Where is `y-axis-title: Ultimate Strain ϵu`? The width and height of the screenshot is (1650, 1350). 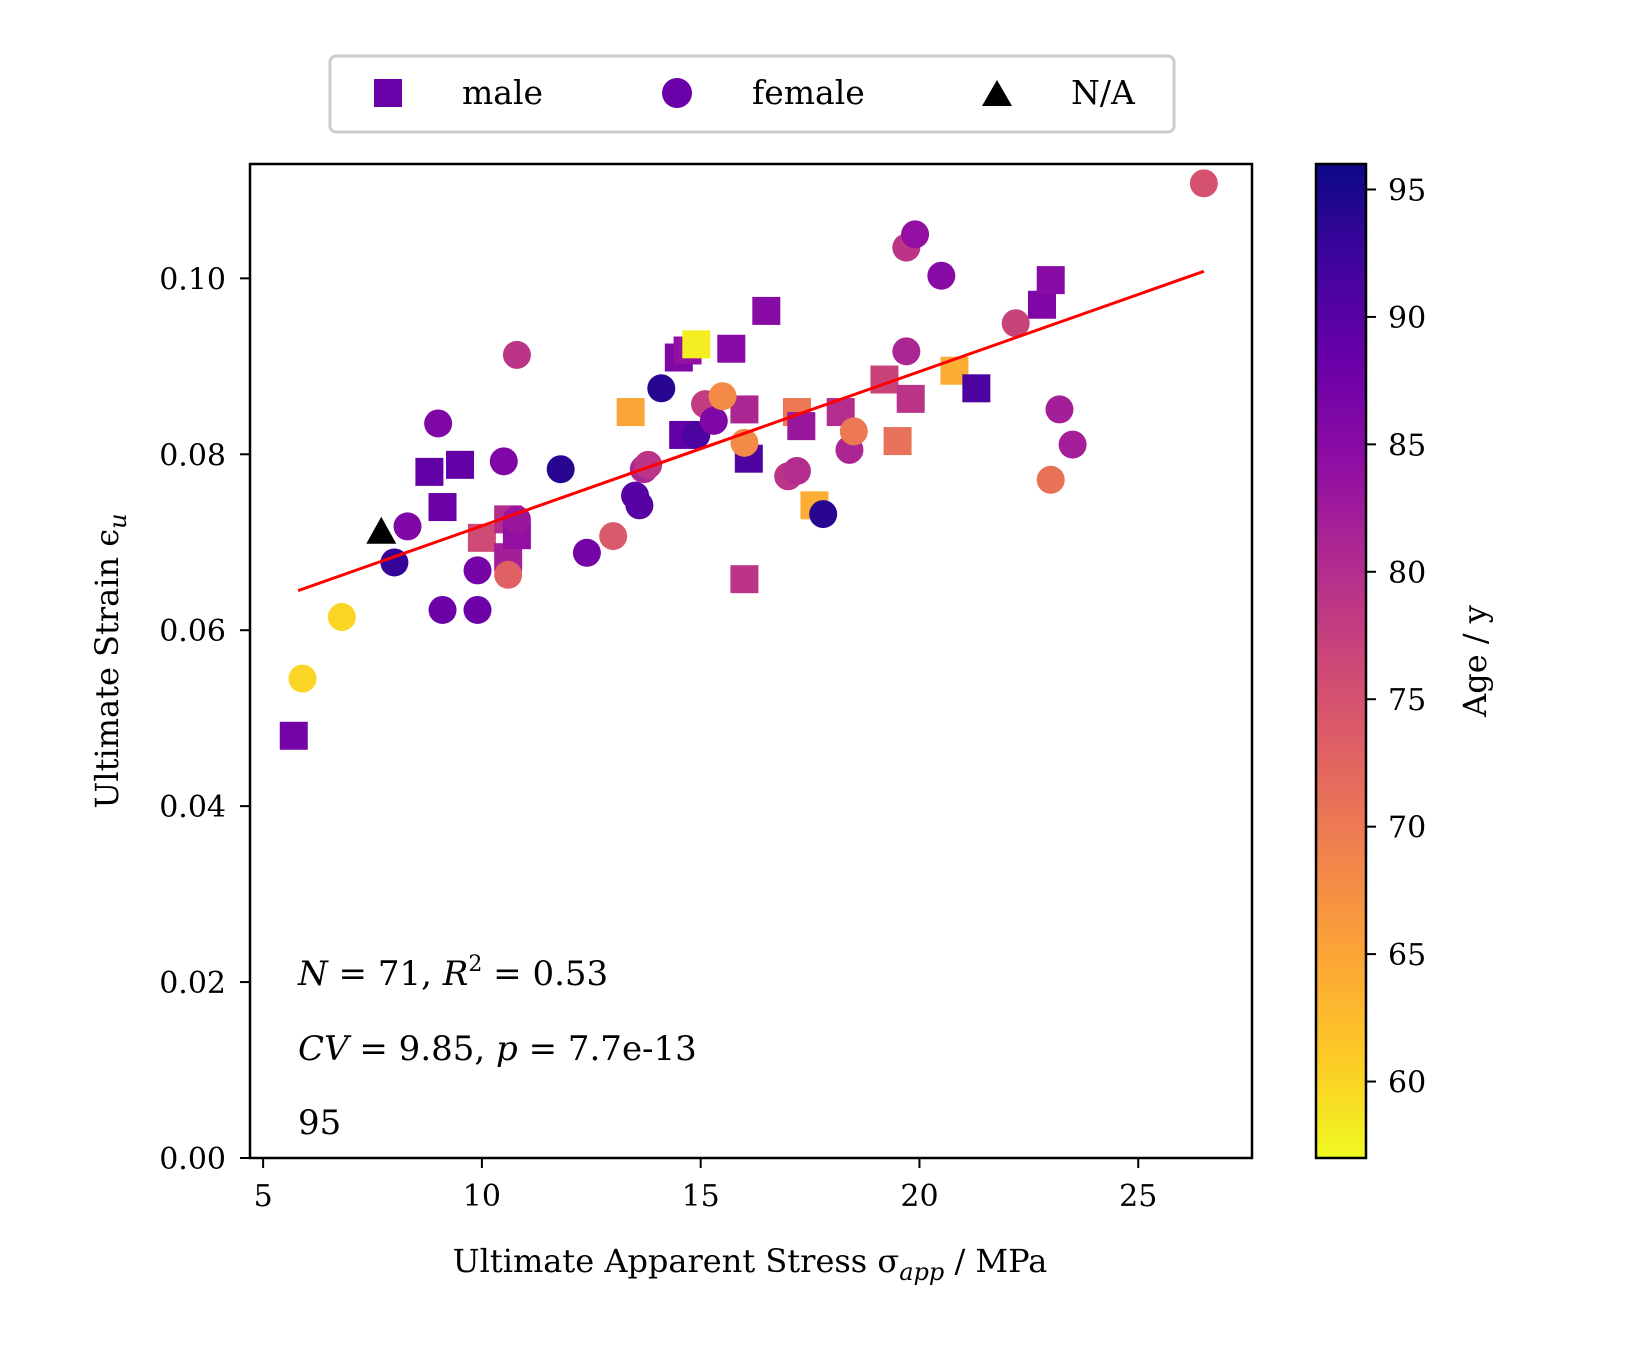
y-axis-title: Ultimate Strain ϵu is located at coordinates (110, 660).